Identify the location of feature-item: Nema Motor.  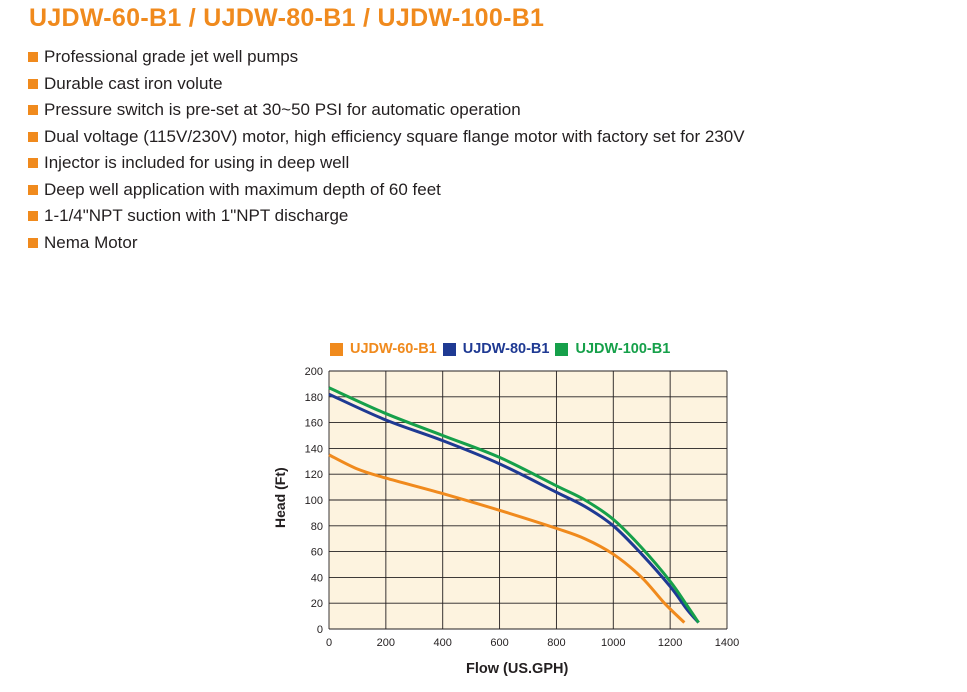
(386, 243).